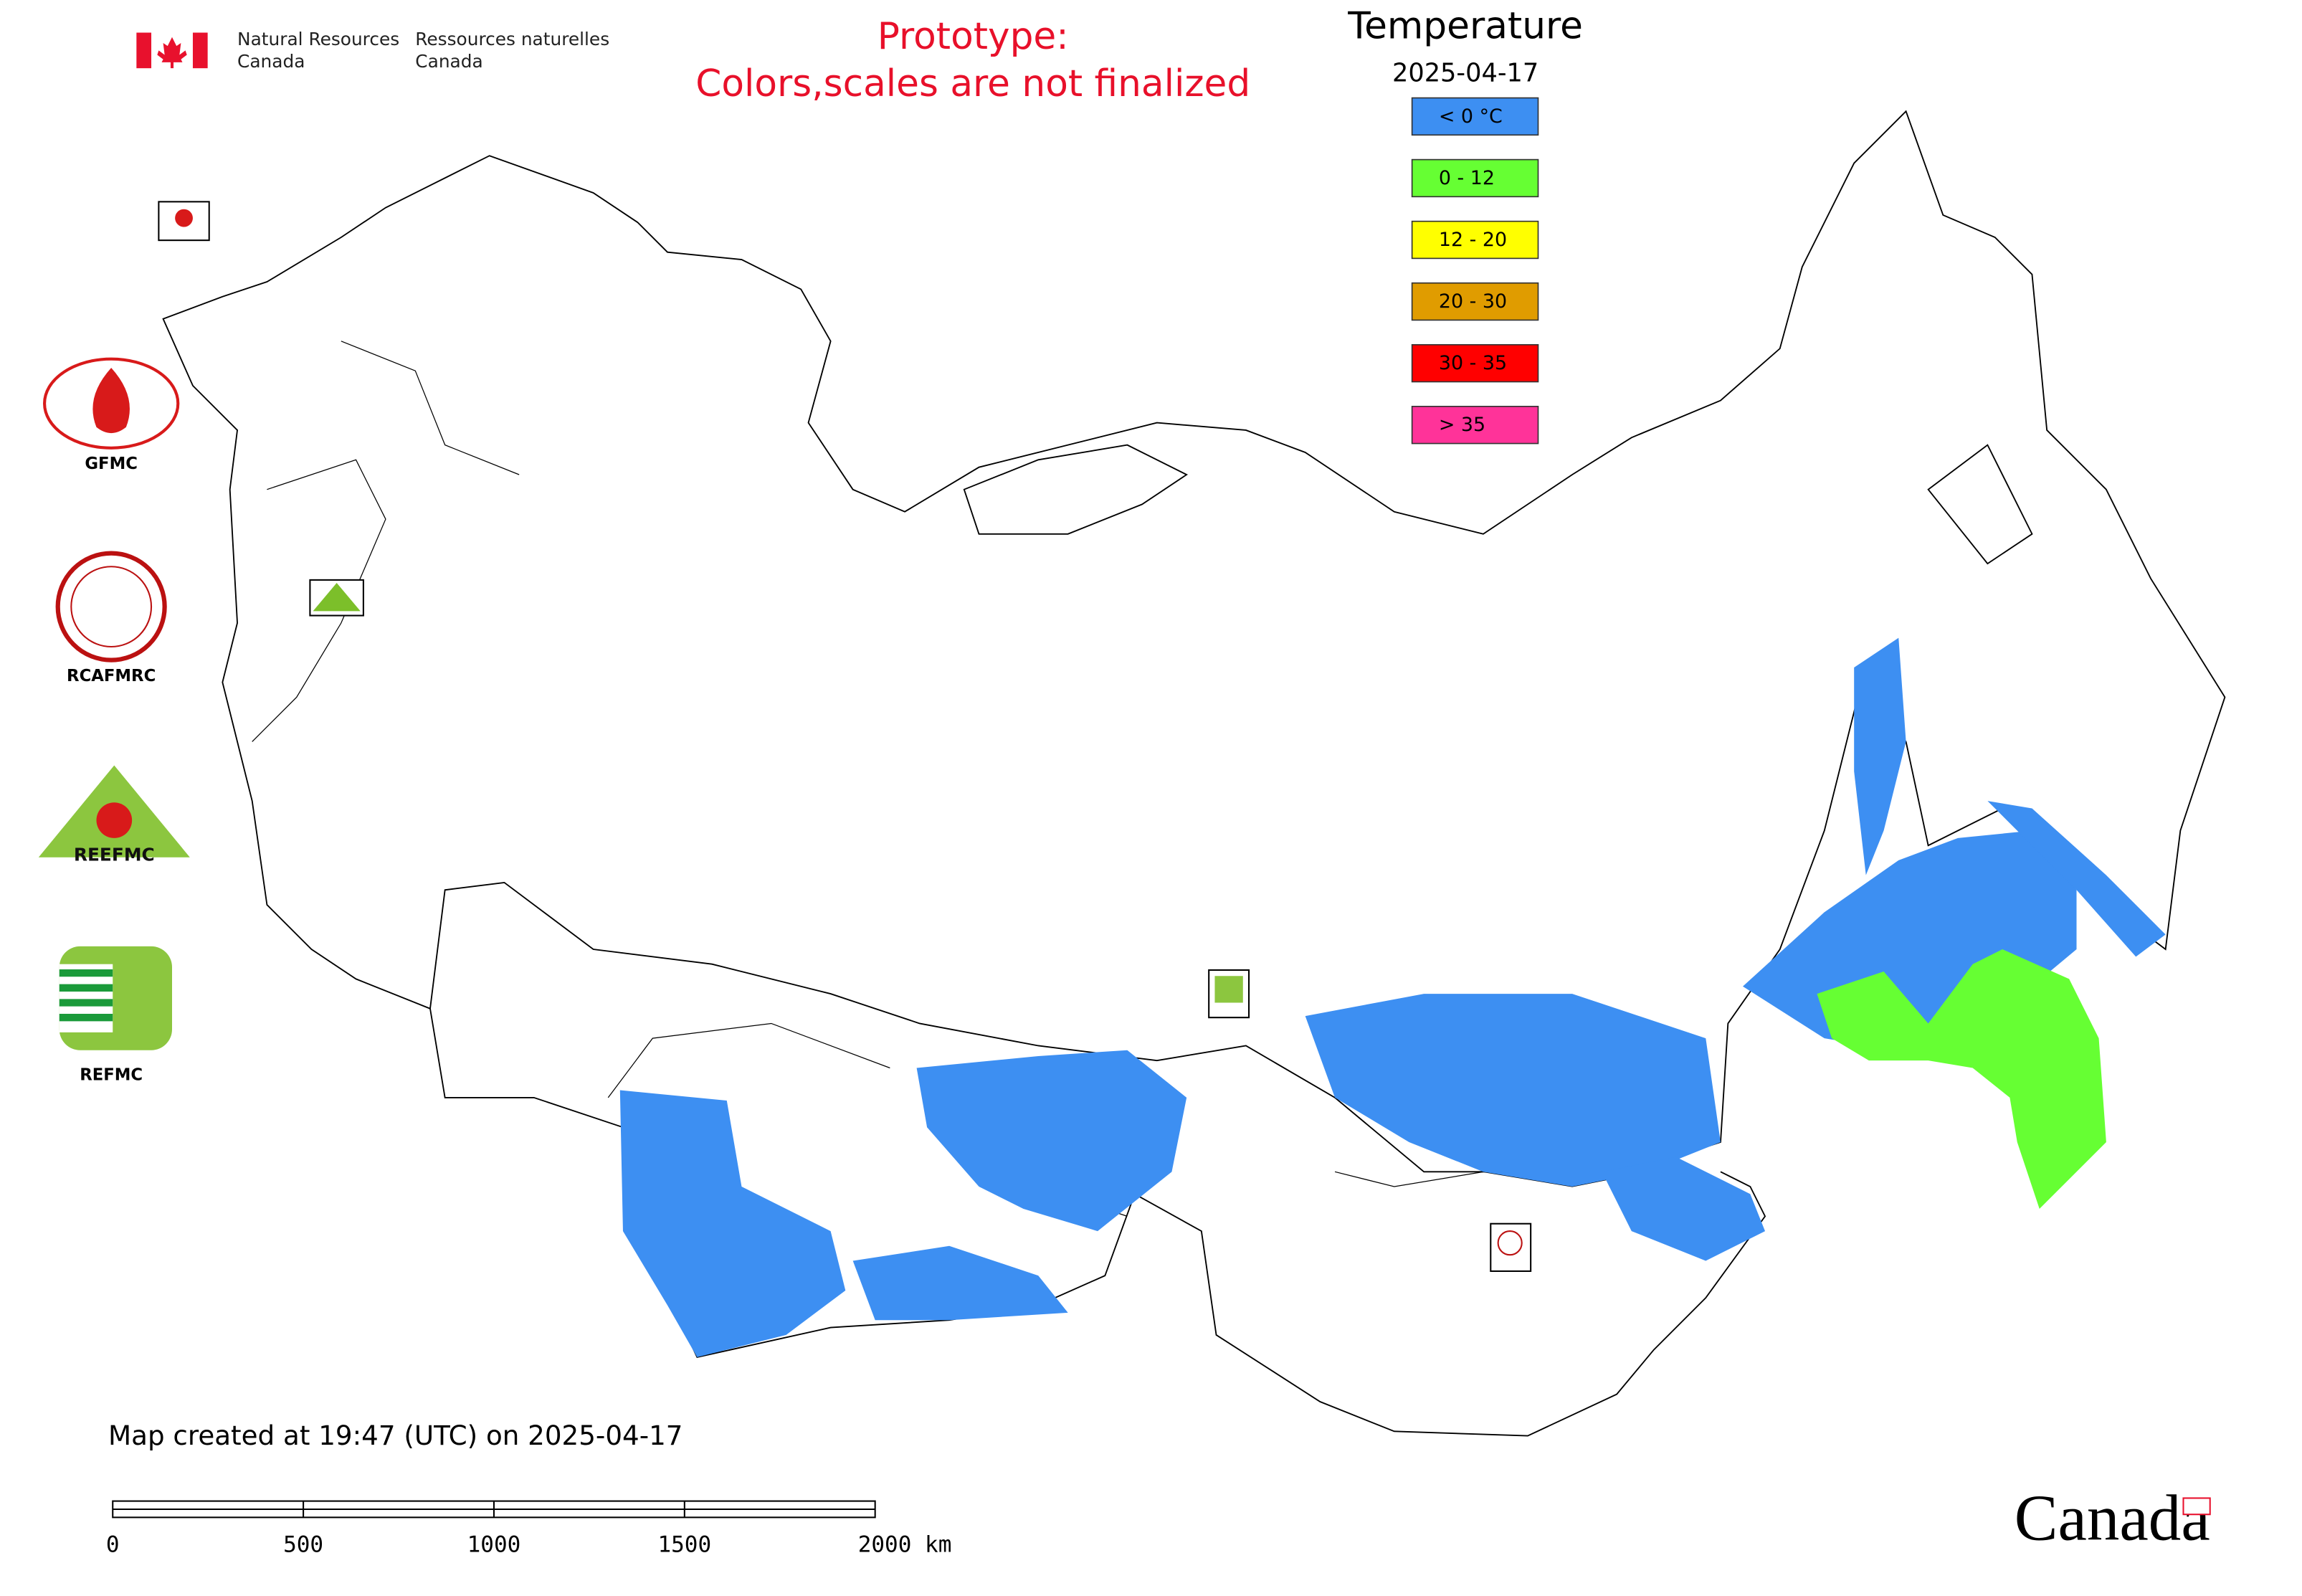  Describe the element at coordinates (449, 61) in the screenshot. I see `agency-fr: Canada` at that location.